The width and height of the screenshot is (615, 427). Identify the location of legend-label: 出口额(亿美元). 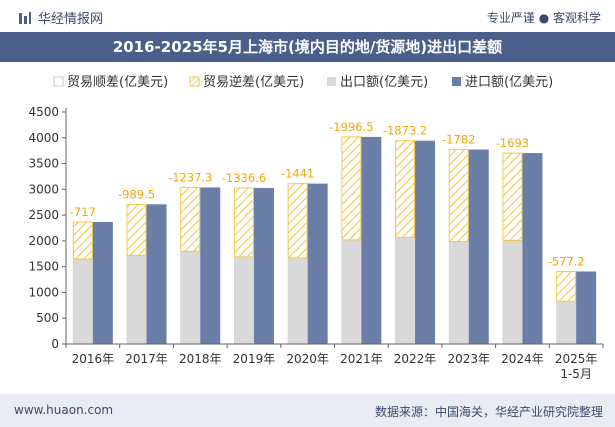
(384, 82).